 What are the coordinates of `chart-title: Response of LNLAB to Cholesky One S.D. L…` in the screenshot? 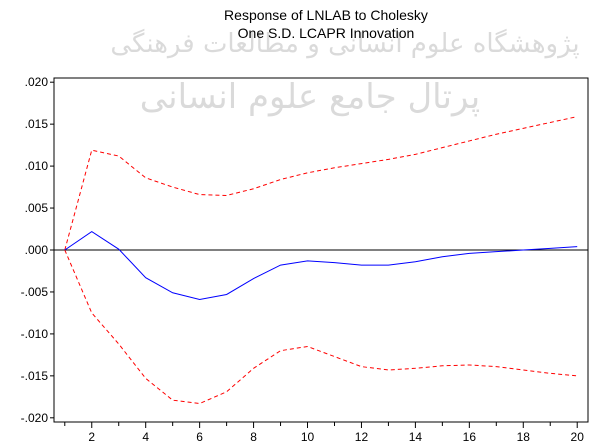 It's located at (326, 24).